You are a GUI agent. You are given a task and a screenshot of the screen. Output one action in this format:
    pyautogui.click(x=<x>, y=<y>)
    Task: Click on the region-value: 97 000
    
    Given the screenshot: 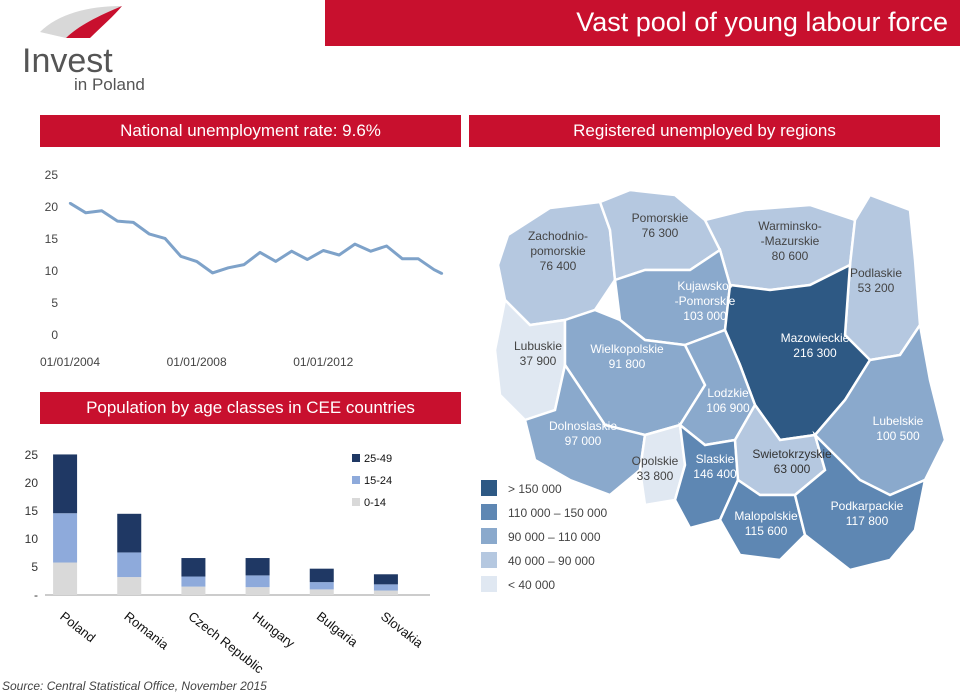 What is the action you would take?
    pyautogui.click(x=583, y=441)
    